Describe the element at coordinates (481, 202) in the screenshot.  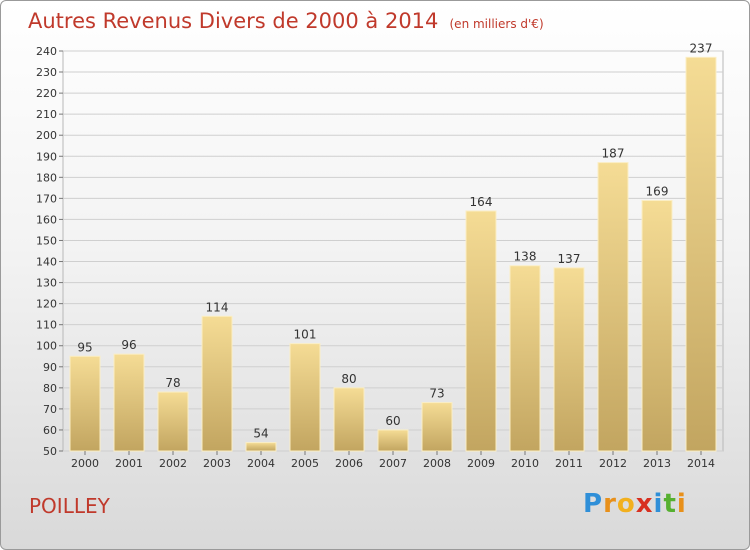
I see `bar-value-label: 164` at that location.